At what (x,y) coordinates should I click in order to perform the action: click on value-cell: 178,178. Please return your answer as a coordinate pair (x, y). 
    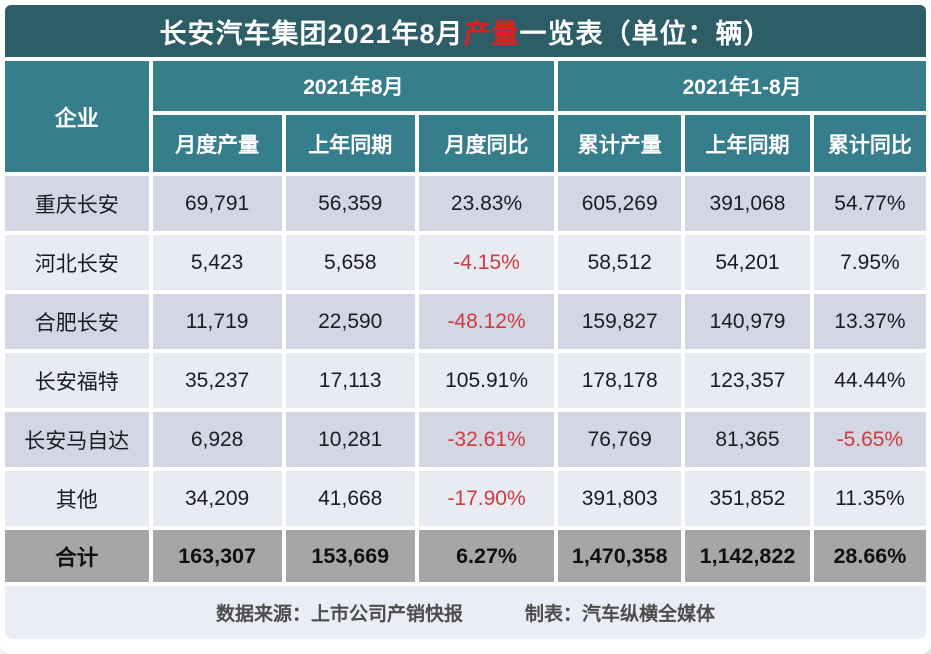
    Looking at the image, I should click on (620, 380).